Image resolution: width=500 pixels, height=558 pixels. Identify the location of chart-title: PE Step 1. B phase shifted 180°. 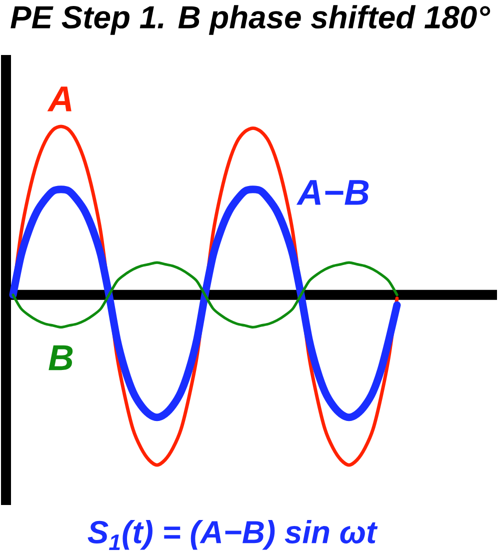
(250, 20).